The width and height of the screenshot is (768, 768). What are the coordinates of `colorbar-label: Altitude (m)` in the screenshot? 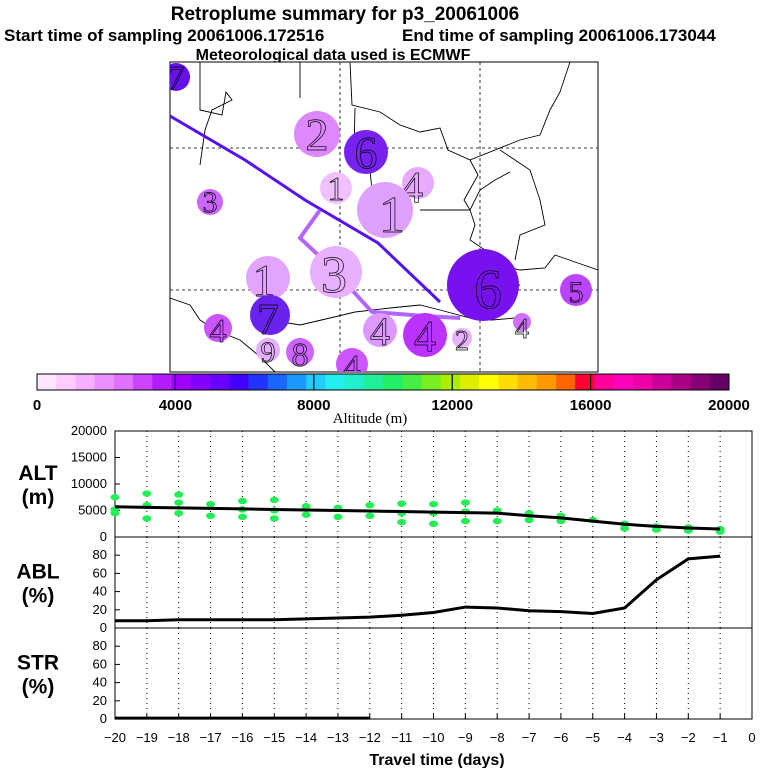 It's located at (370, 419).